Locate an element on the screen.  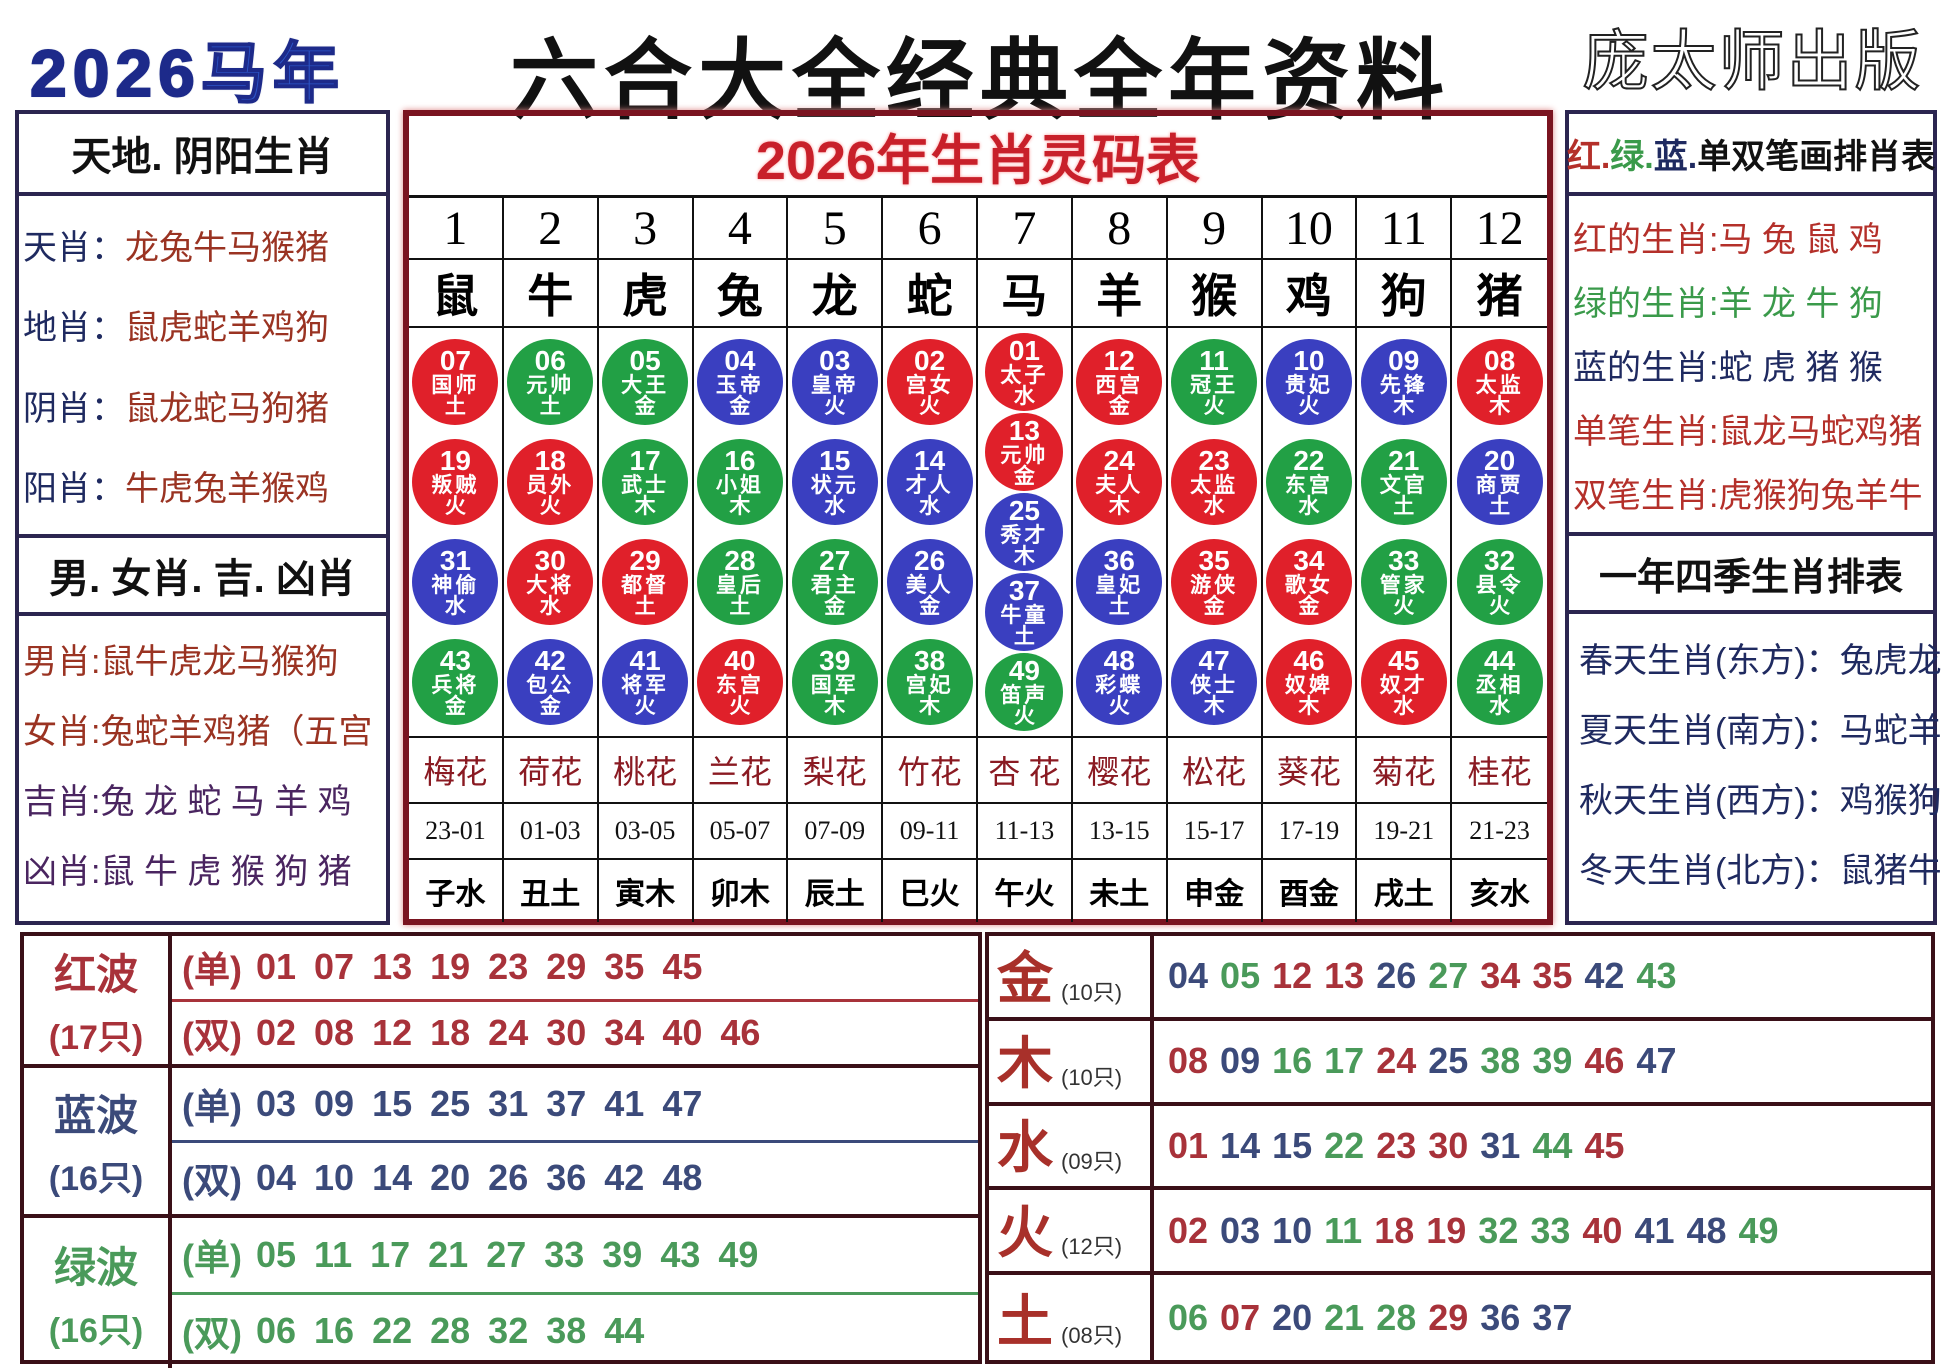
flower-name: 葵花 is located at coordinates (1310, 771).